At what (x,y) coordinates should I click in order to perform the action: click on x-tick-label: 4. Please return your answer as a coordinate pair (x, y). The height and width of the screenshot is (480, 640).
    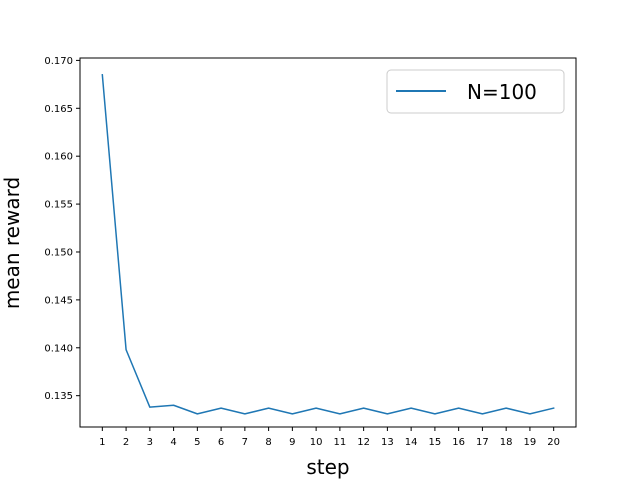
    Looking at the image, I should click on (173, 442).